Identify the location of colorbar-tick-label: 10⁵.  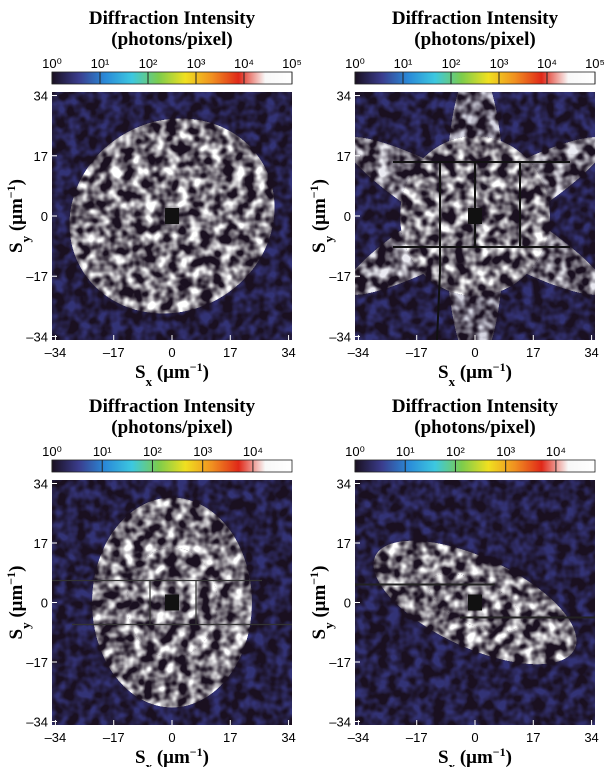
(595, 63).